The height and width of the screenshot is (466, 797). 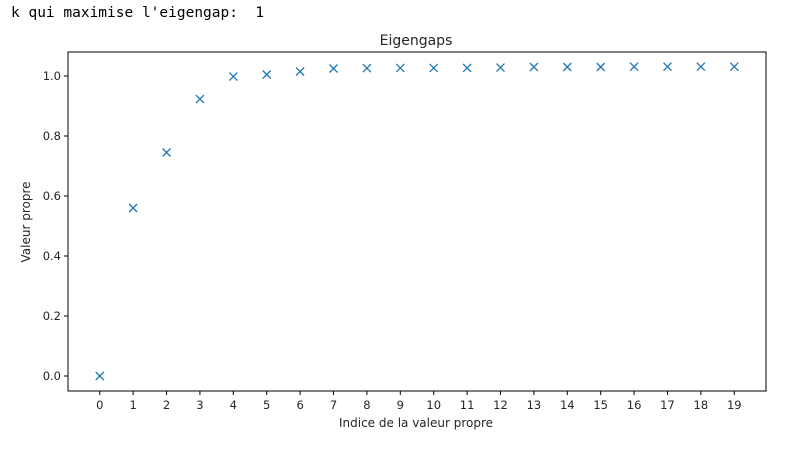 I want to click on y-tick-label: 0.8, so click(x=52, y=136).